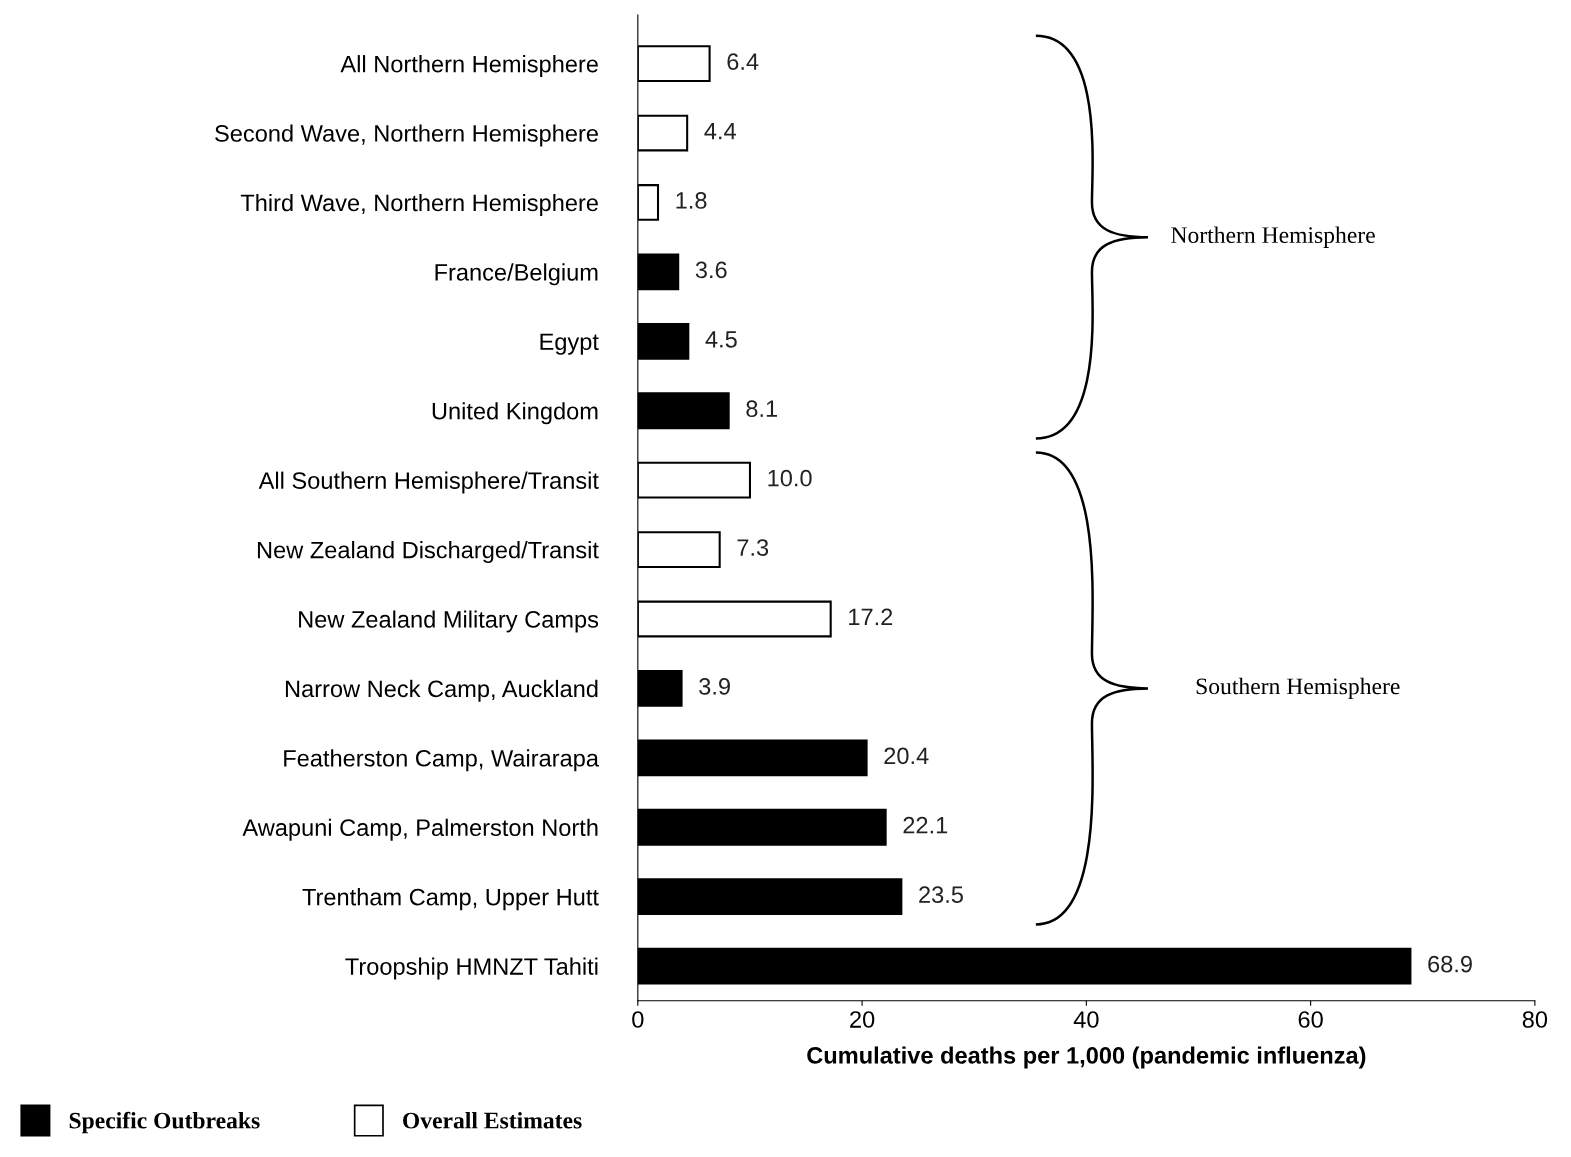 The height and width of the screenshot is (1157, 1571). I want to click on y-tick-label: Featherston Camp, Wairarapa, so click(441, 760).